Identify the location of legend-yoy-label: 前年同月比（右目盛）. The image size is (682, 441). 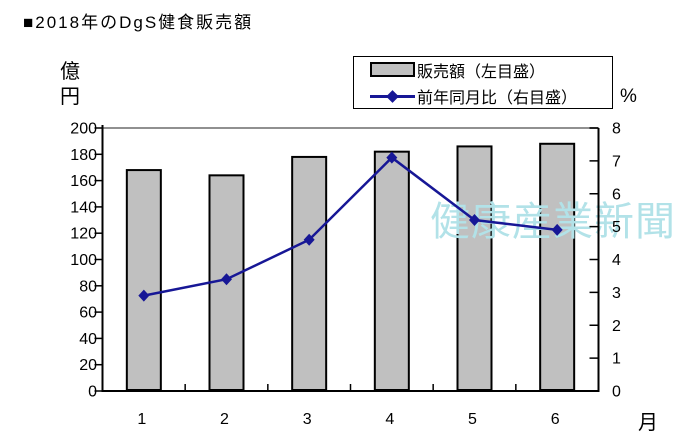
(497, 98).